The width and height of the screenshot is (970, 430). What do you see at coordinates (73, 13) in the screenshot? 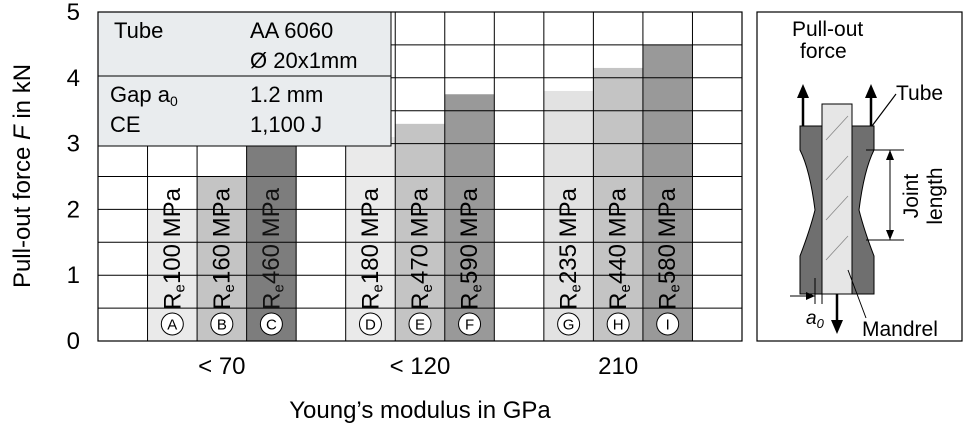
I see `y-tick-label: 5` at bounding box center [73, 13].